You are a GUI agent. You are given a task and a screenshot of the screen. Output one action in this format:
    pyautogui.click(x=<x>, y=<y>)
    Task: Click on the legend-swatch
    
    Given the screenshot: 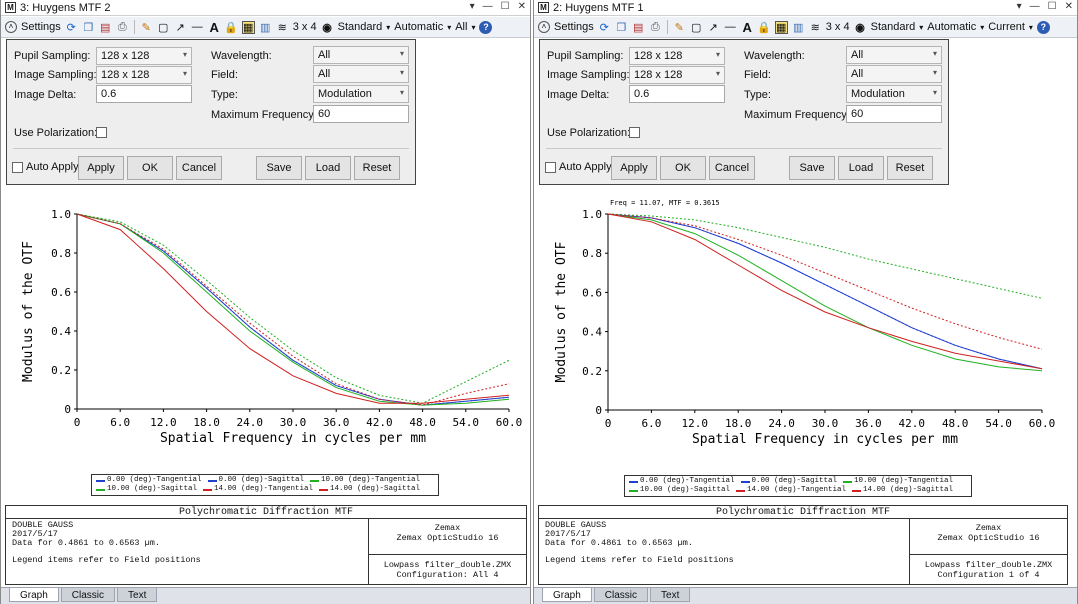 What is the action you would take?
    pyautogui.click(x=208, y=489)
    